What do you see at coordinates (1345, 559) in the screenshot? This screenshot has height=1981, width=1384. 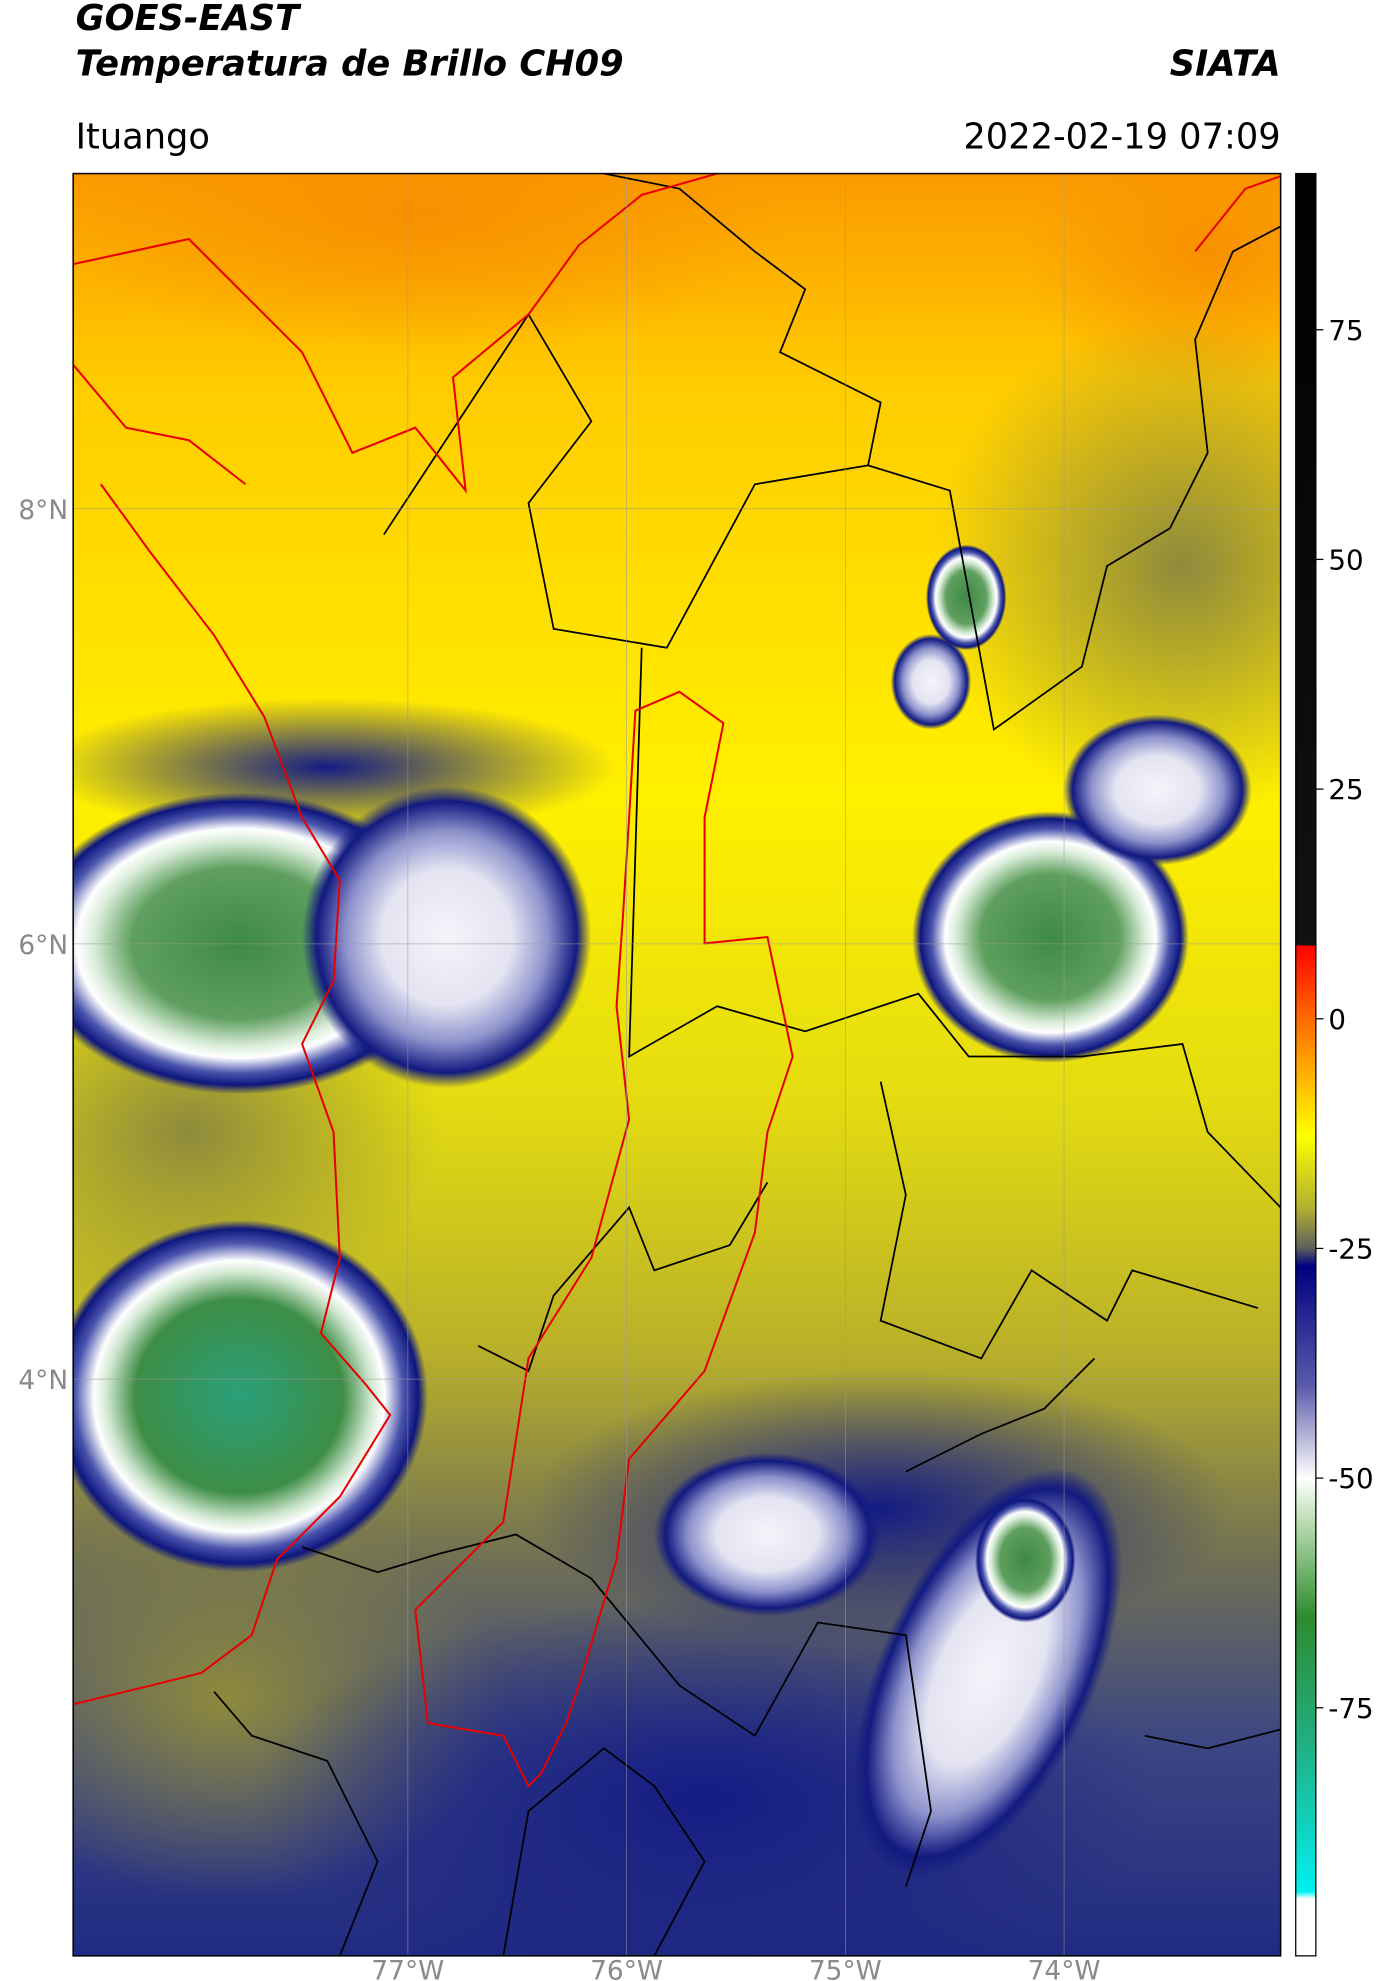 I see `colorbar-tick-label: 50` at bounding box center [1345, 559].